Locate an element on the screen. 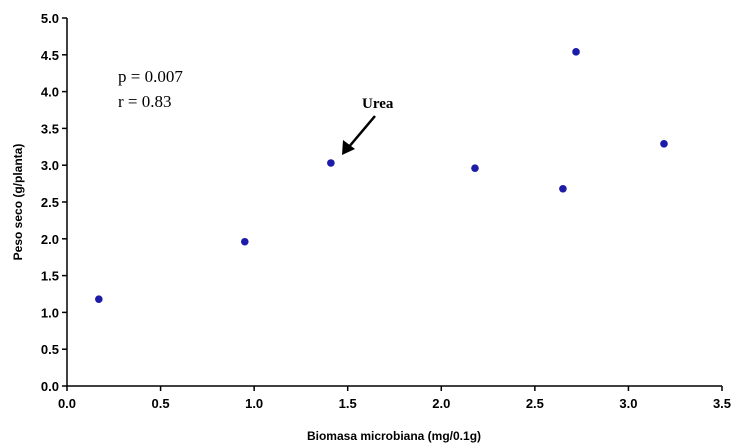 This screenshot has height=447, width=731. annotation: r = 0.83 is located at coordinates (145, 101).